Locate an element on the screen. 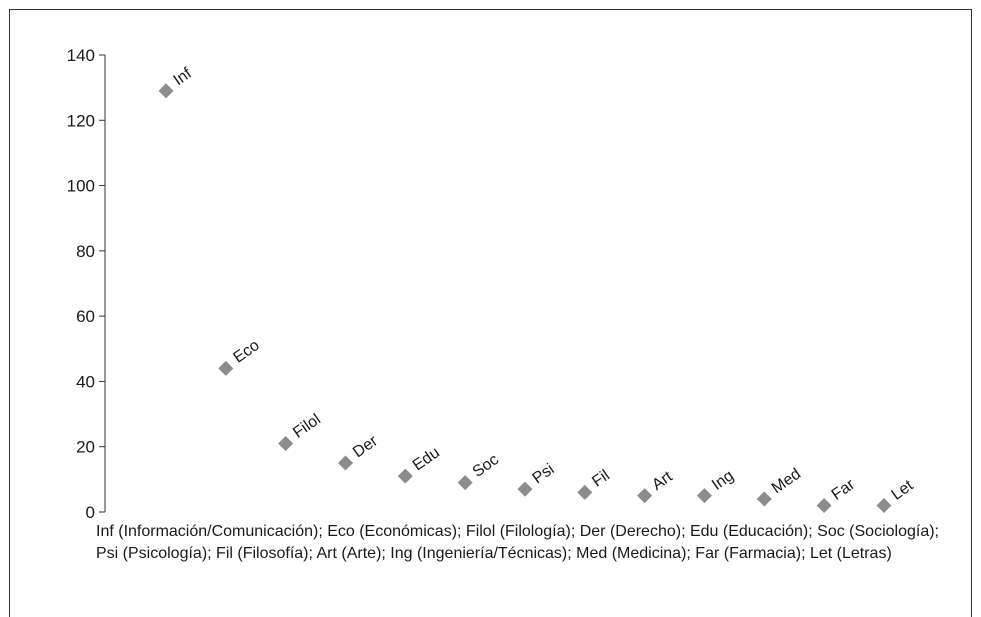  data-label-inf: Inf is located at coordinates (183, 77).